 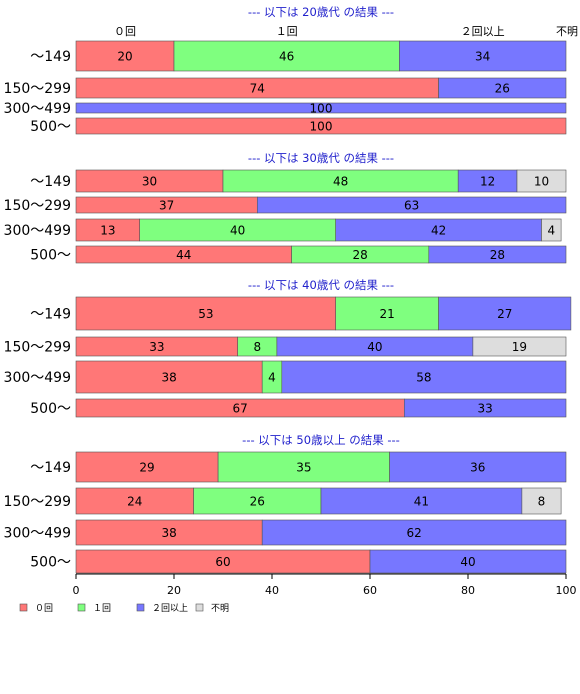 I want to click on data-label-2-1-0: 33, so click(x=156, y=347).